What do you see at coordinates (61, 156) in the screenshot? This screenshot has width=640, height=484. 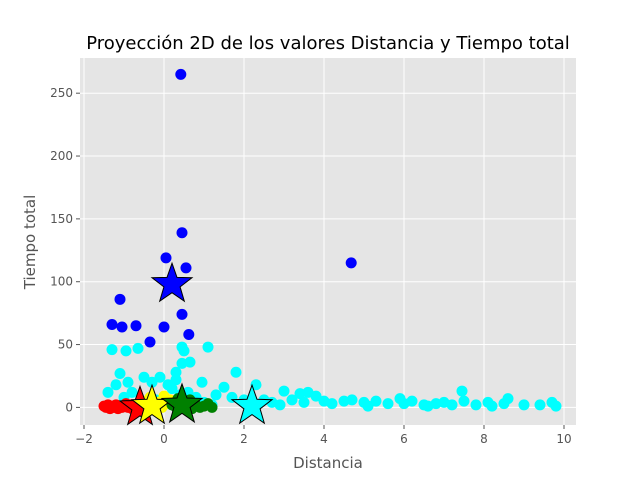 I see `y-tick-label: 200` at bounding box center [61, 156].